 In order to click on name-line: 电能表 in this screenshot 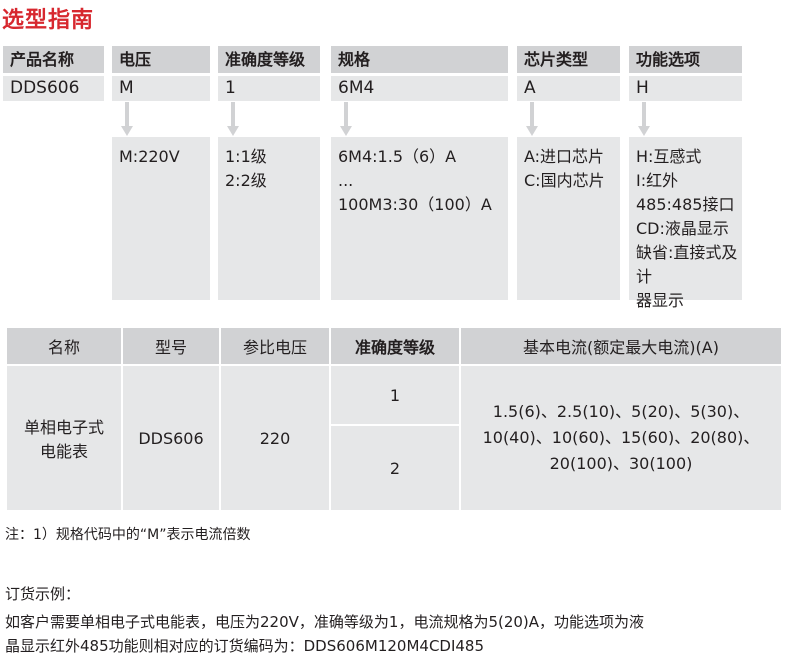, I will do `click(63, 451)`.